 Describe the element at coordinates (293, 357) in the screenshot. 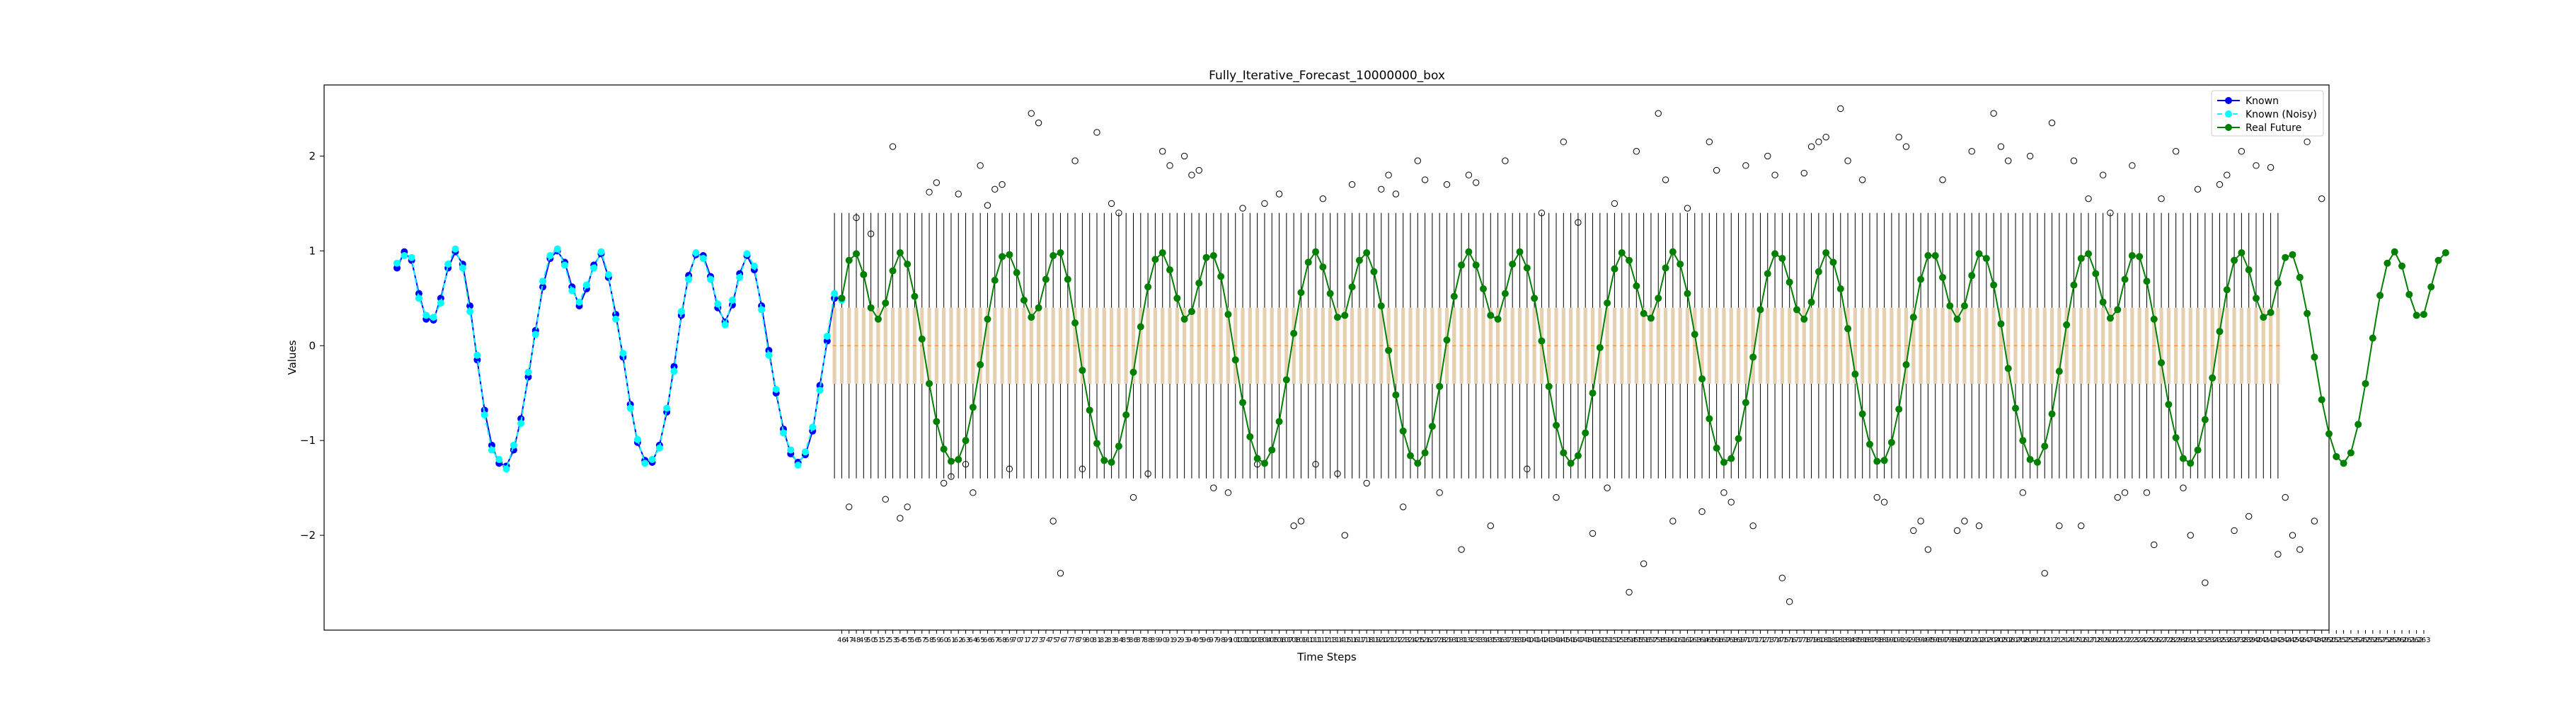

I see `y-axis-label: Values` at that location.